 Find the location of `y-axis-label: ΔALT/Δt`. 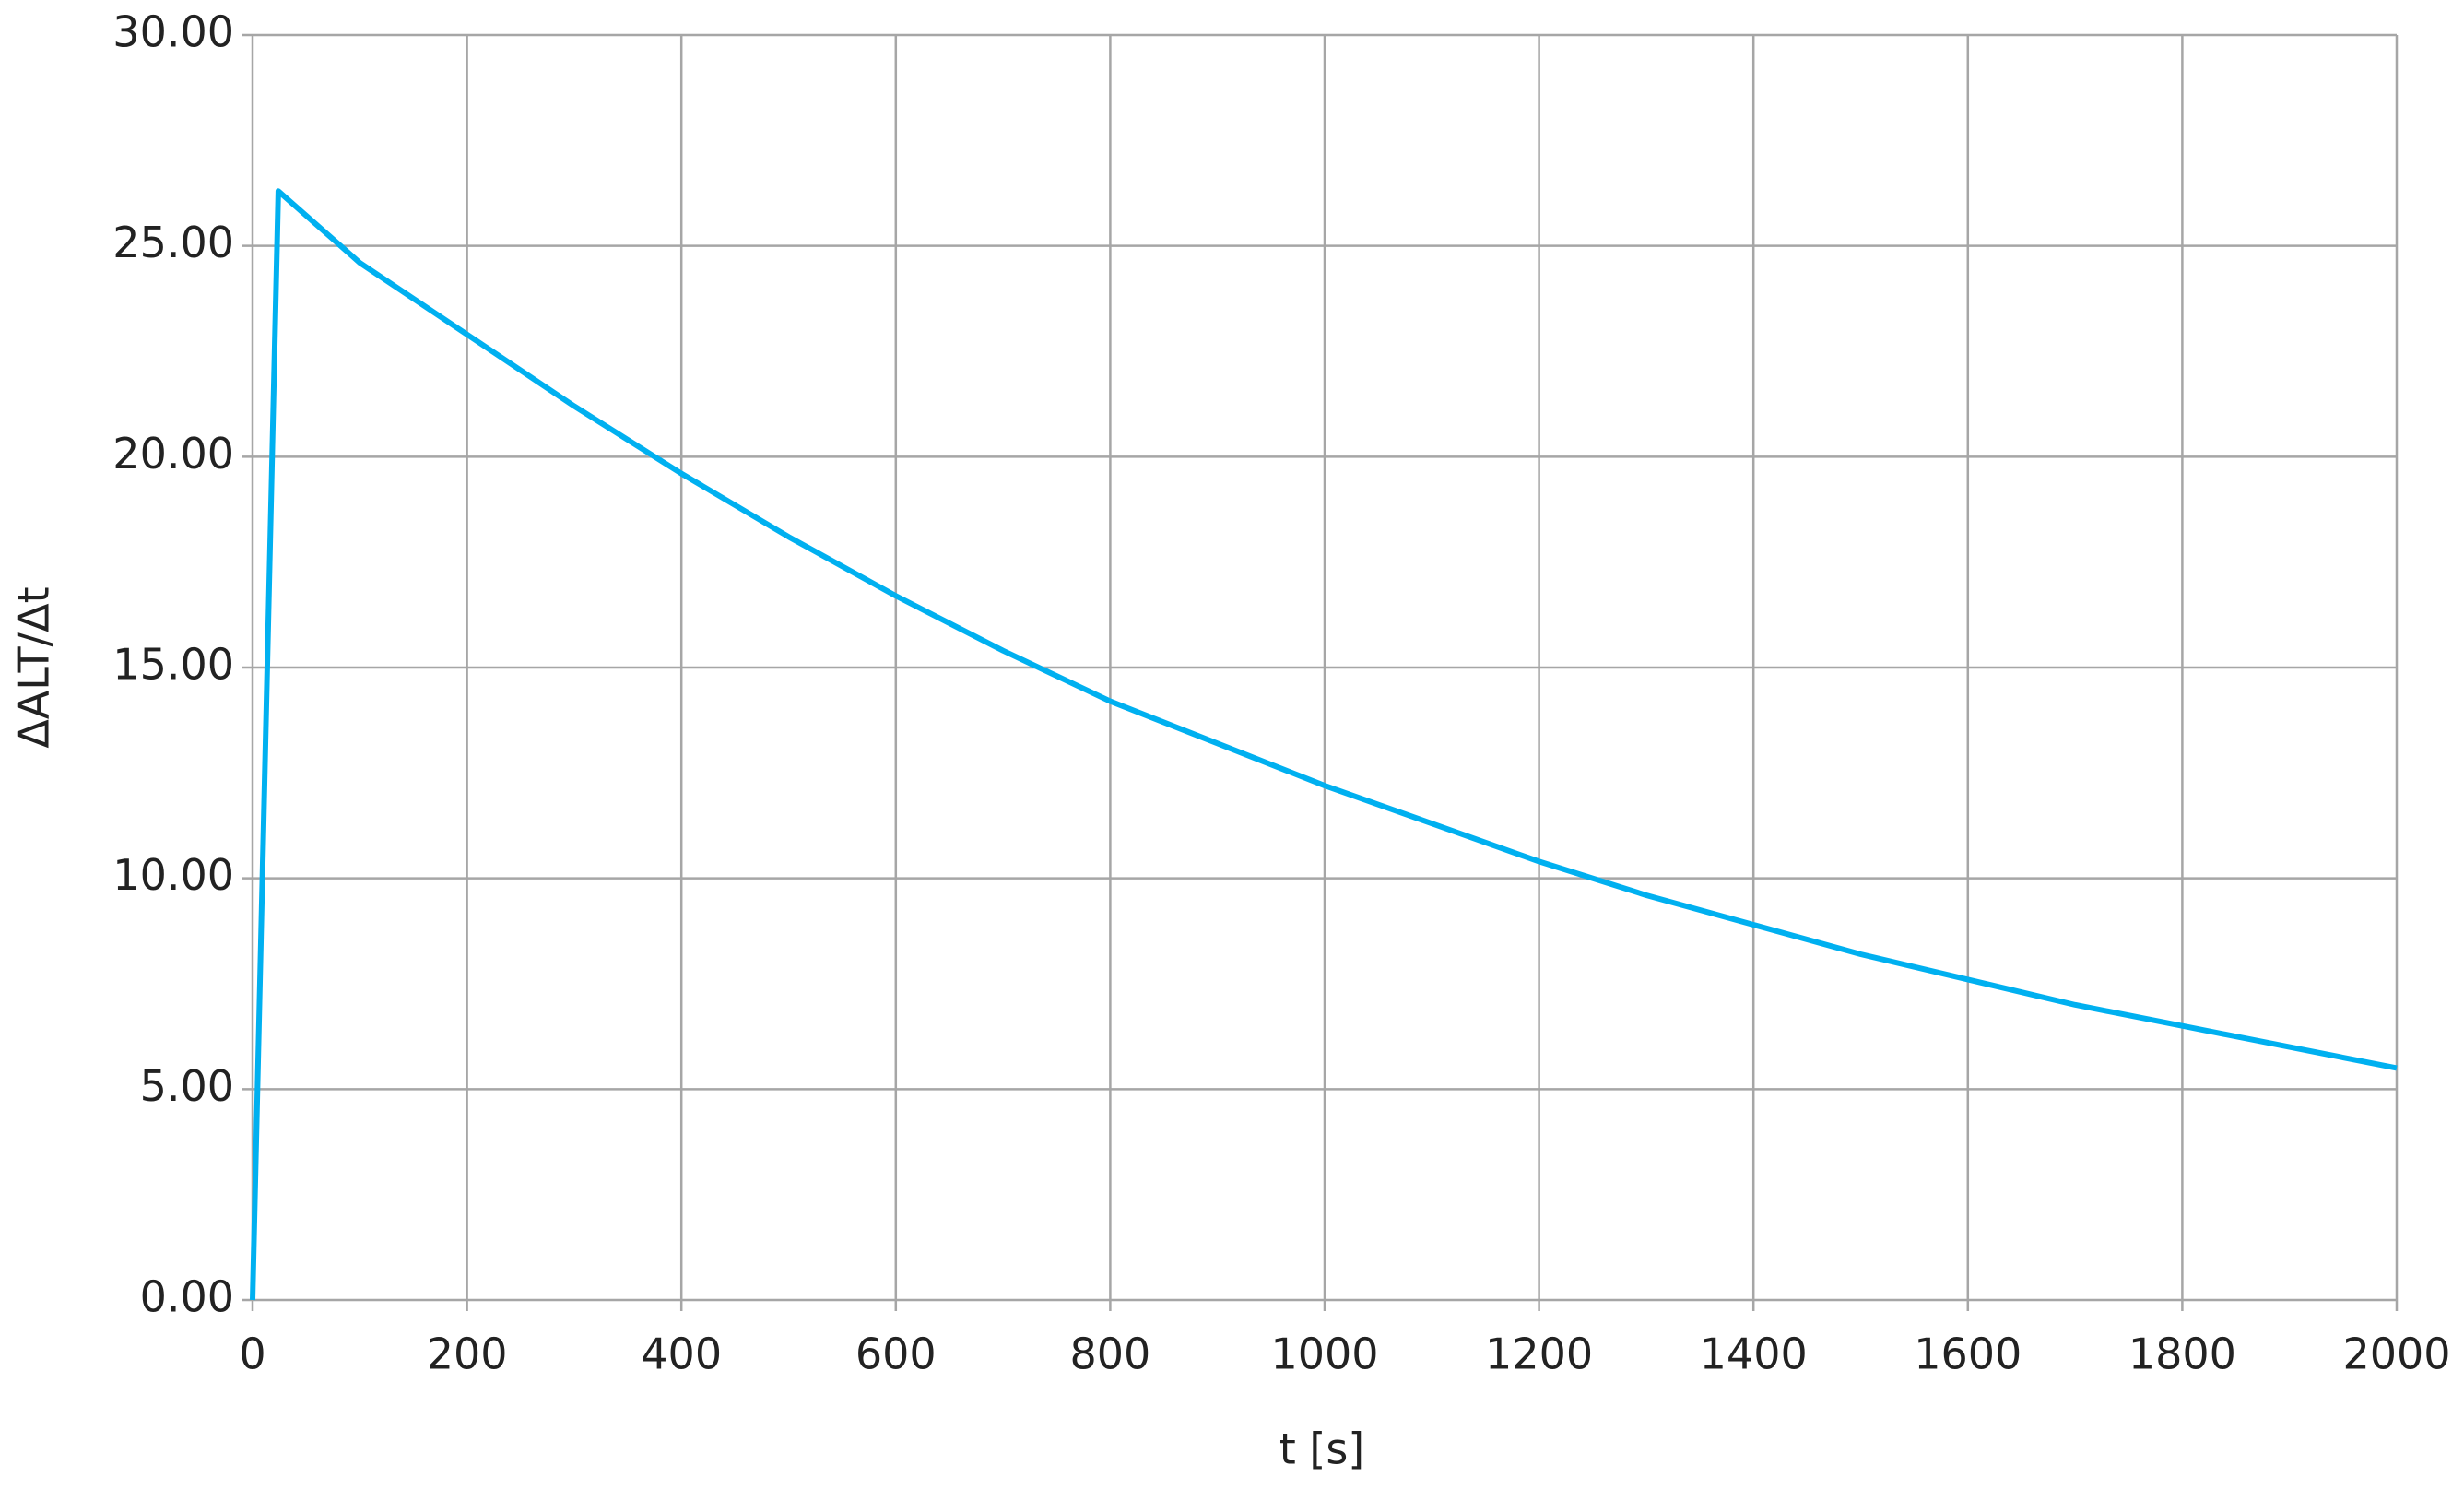

y-axis-label: ΔALT/Δt is located at coordinates (34, 667).